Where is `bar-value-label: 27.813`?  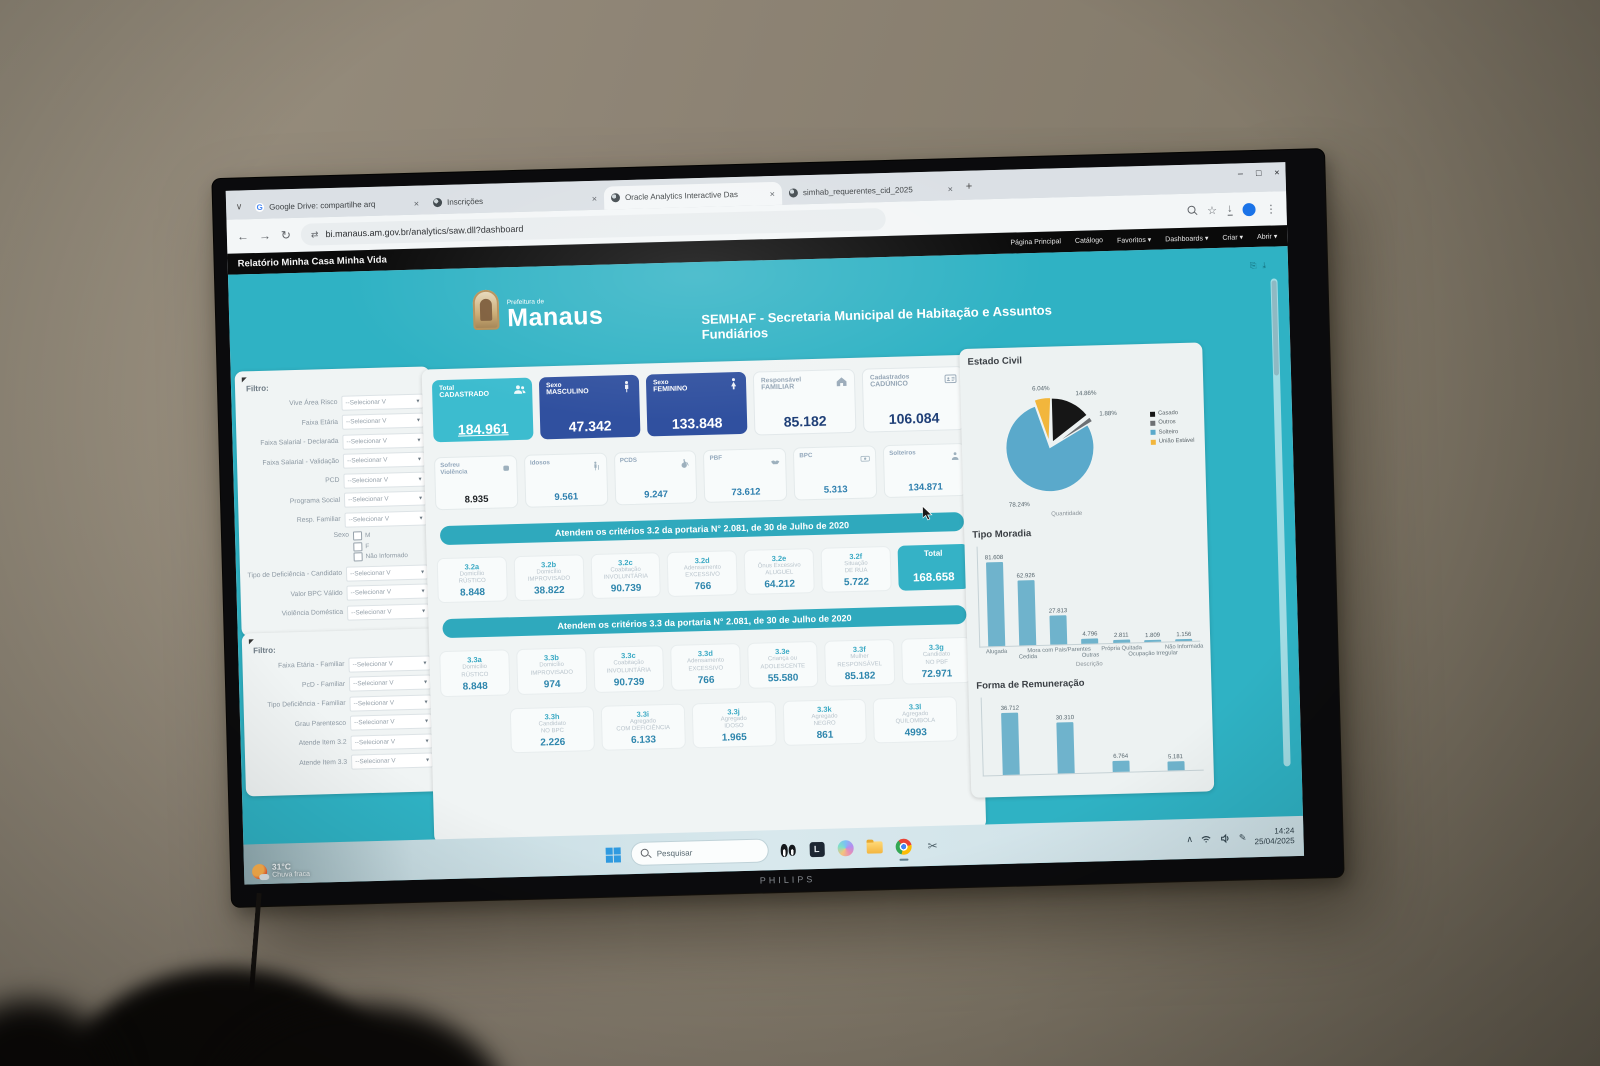
bar-value-label: 27.813 is located at coordinates (1058, 612).